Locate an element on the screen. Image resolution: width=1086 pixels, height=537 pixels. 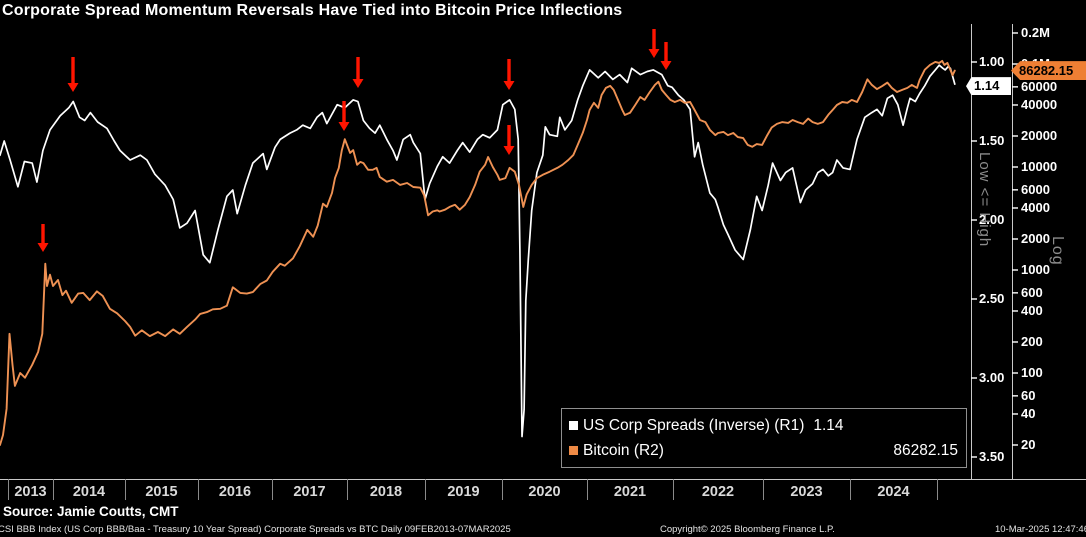
axis-tick-label: 6000 is located at coordinates (1035, 189).